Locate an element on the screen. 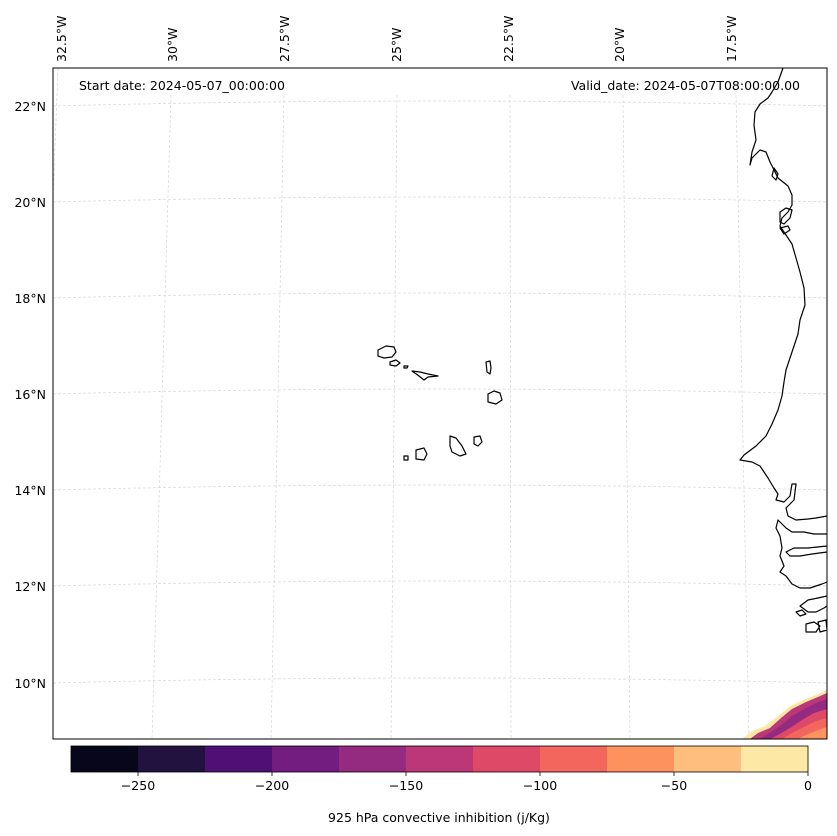 This screenshot has height=836, width=837. start-date-label: Start date: 2024-05-07_00:00:00 is located at coordinates (182, 85).